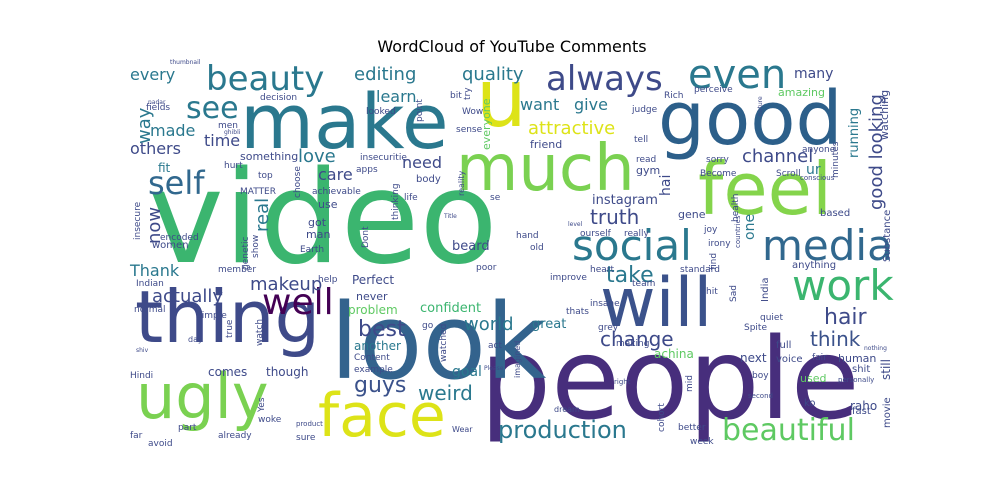  I want to click on word: Wear, so click(462, 429).